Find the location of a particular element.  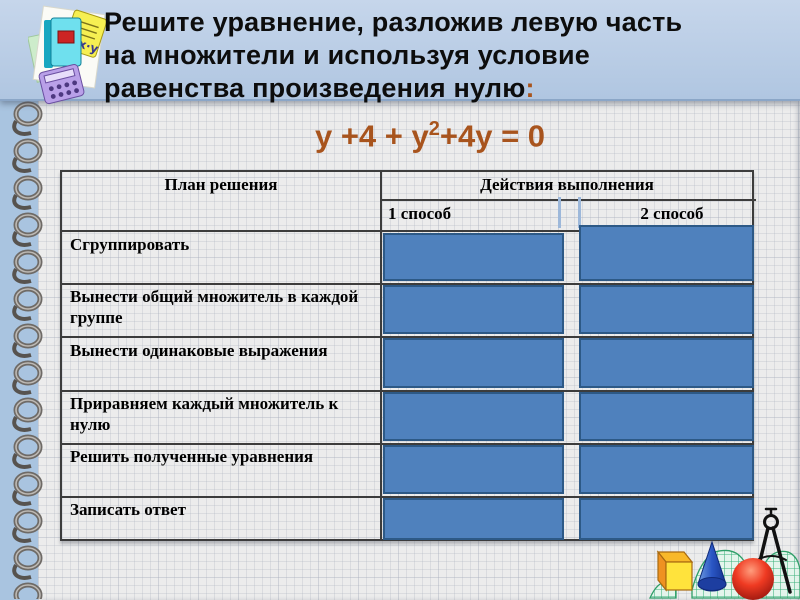

geometry-clipart is located at coordinates (724, 553).